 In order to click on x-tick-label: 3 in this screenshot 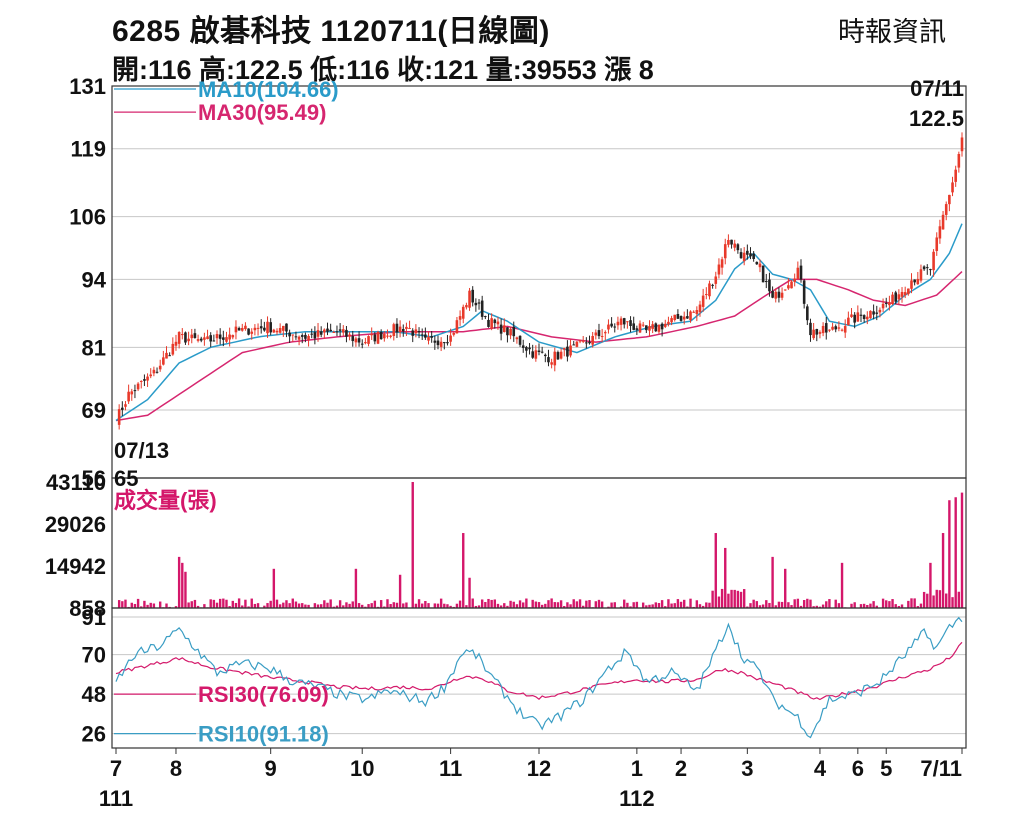, I will do `click(747, 768)`.